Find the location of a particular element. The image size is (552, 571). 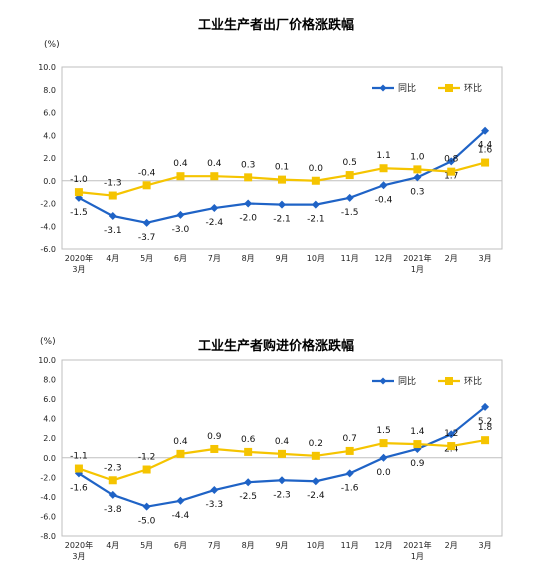

data-label: 0.8 is located at coordinates (451, 160).